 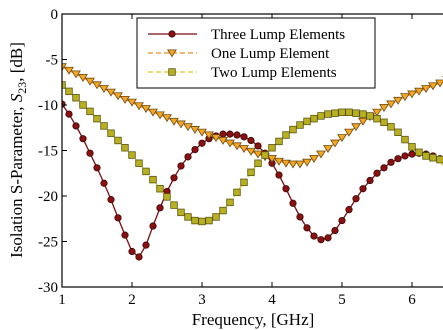 I want to click on y-tick-label: -25, so click(x=48, y=243).